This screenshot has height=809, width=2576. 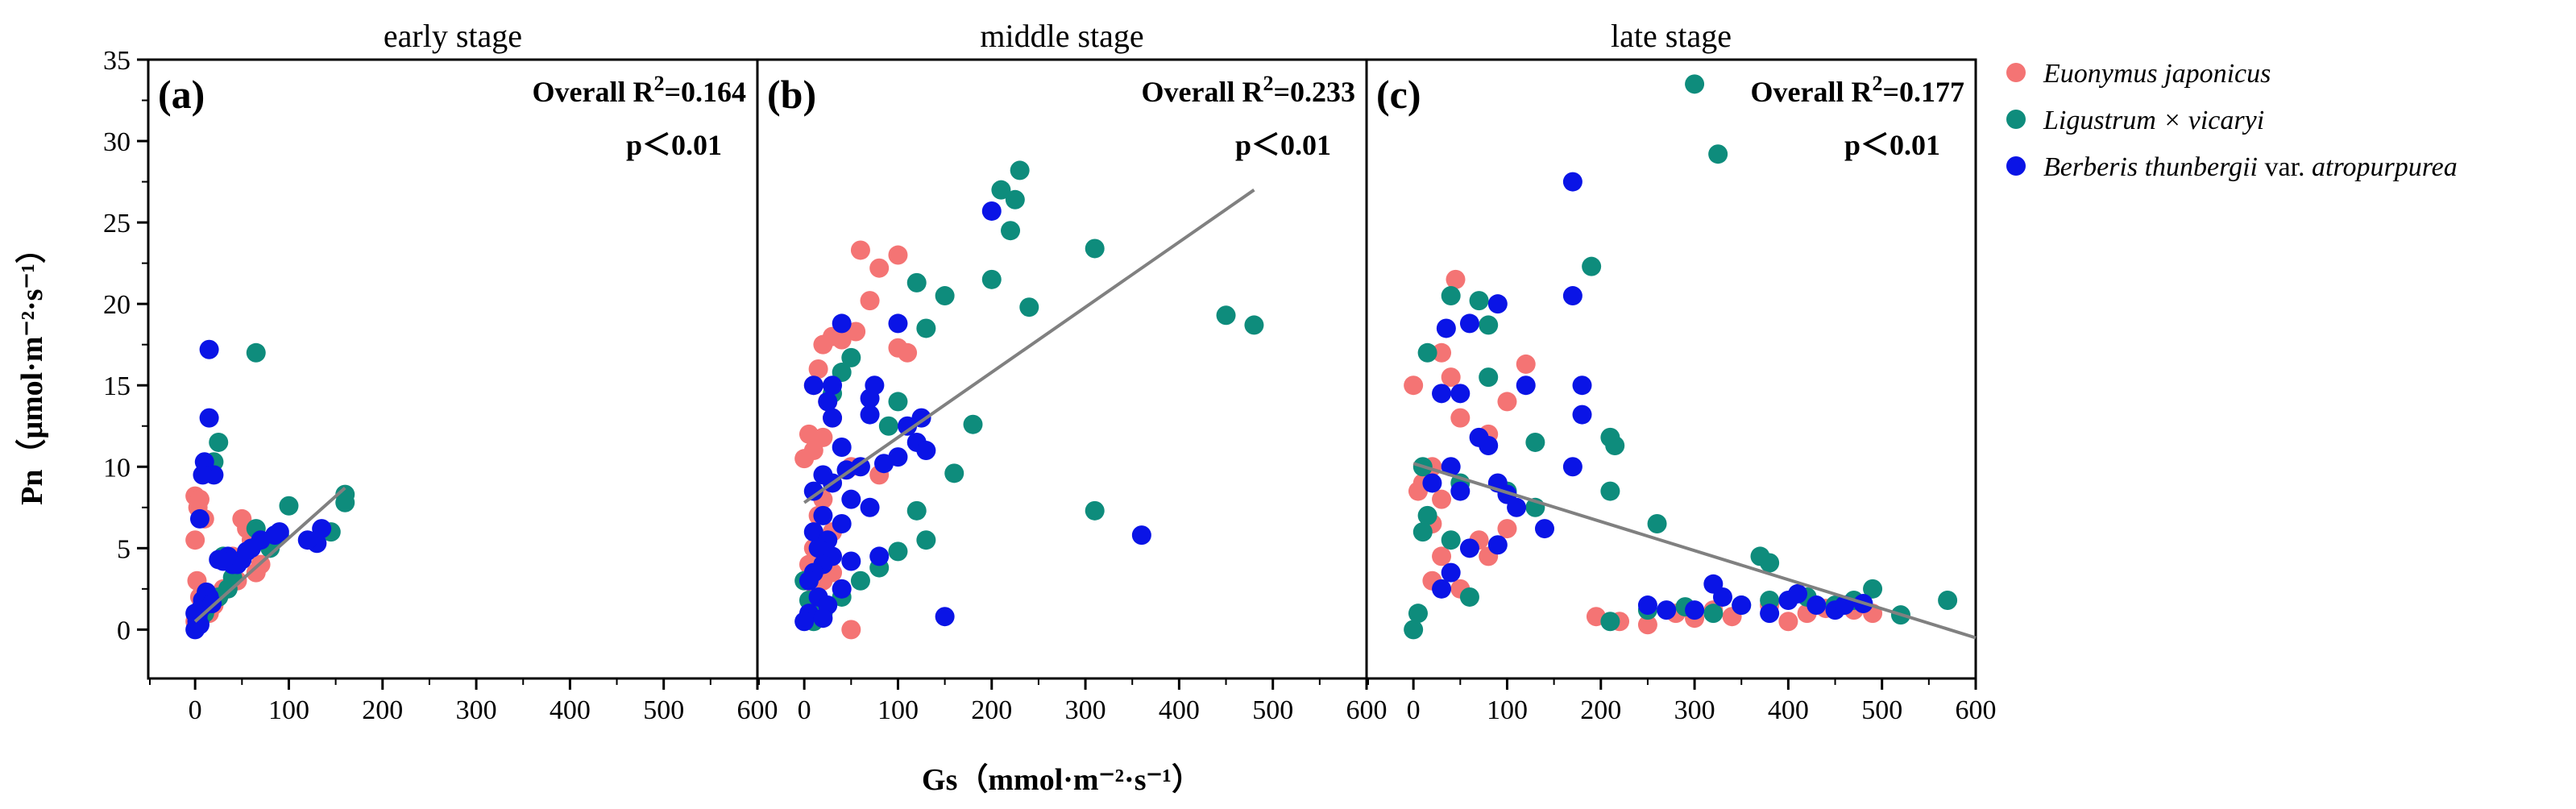 I want to click on y-axis: 0 5 10 15 20 25 30 35, so click(x=125, y=345).